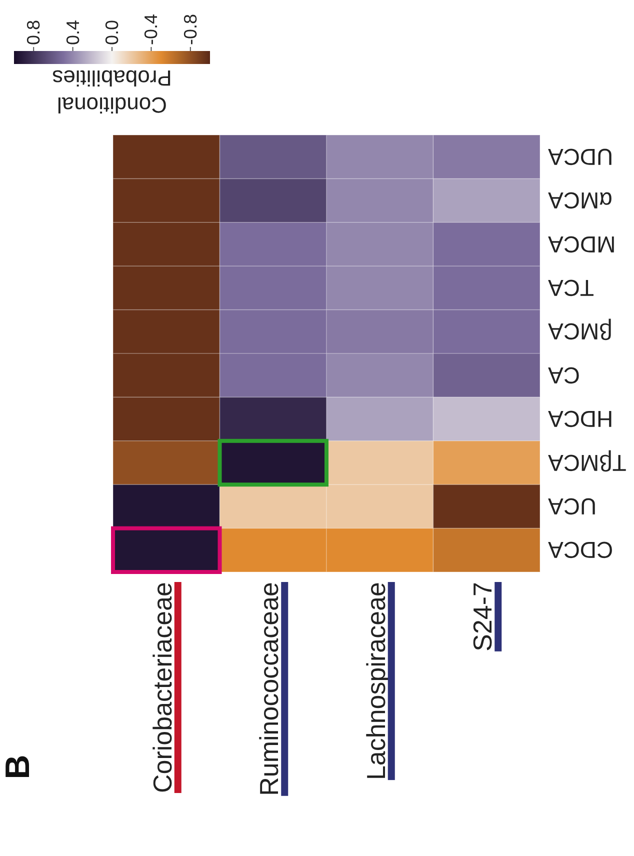 Image resolution: width=634 pixels, height=856 pixels. I want to click on y-tick-label: CA, so click(563, 375).